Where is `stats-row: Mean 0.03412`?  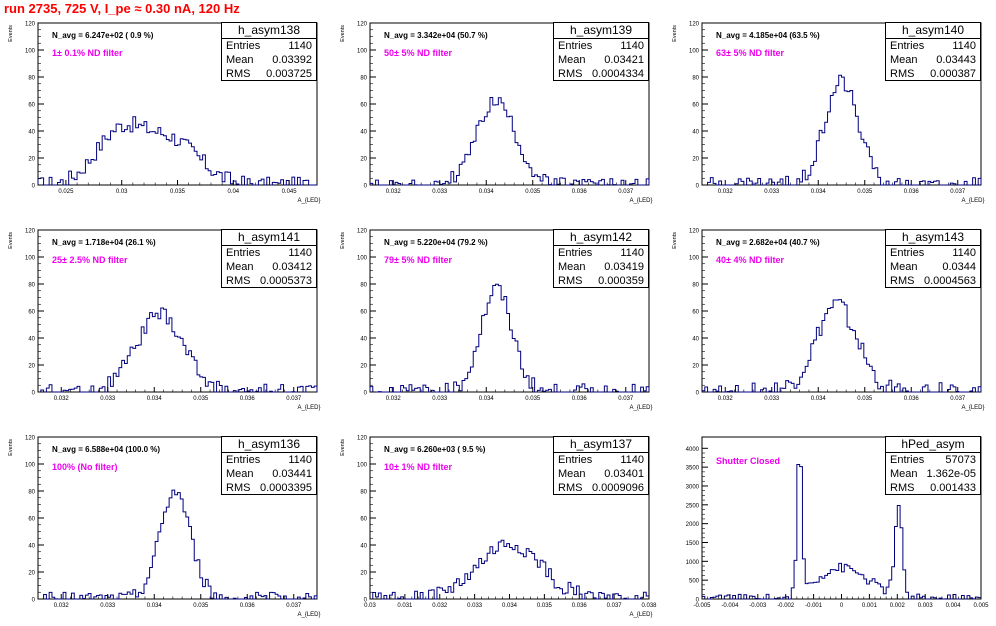
stats-row: Mean 0.03412 is located at coordinates (269, 267).